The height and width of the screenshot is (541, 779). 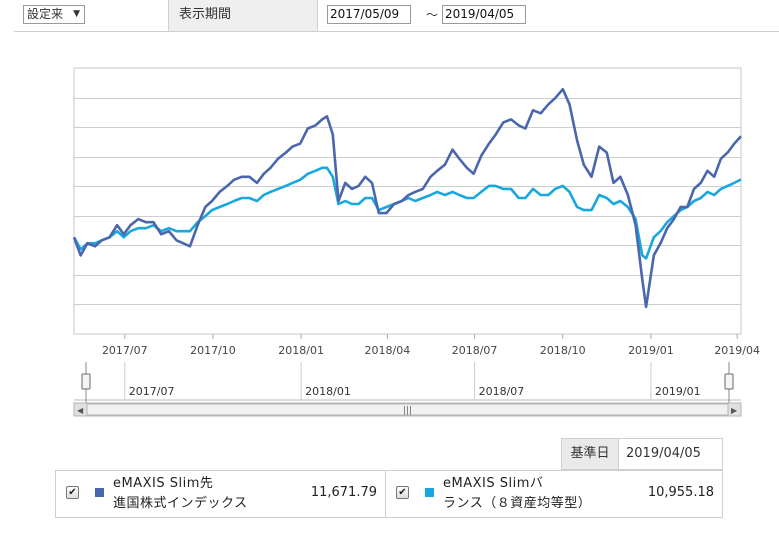 What do you see at coordinates (388, 350) in the screenshot?
I see `x-tick-label: 2018/04` at bounding box center [388, 350].